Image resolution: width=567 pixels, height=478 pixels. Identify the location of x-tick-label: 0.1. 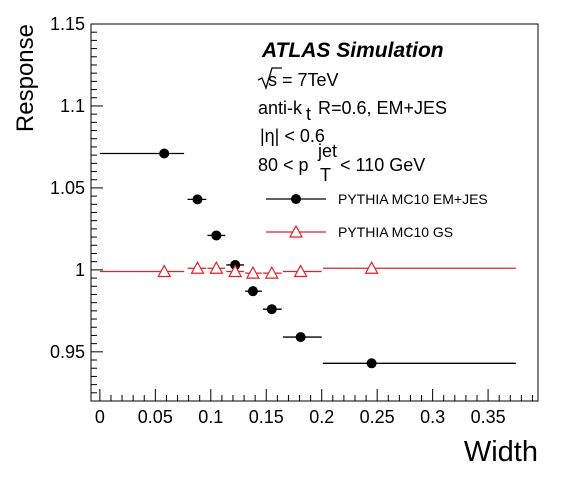
(210, 417).